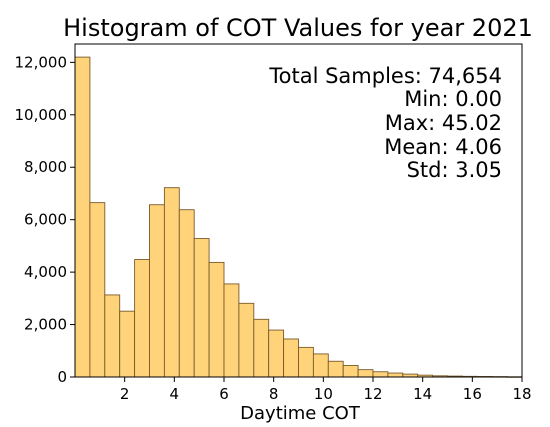 The height and width of the screenshot is (427, 550). I want to click on stat-mean: Mean: 4.06, so click(443, 147).